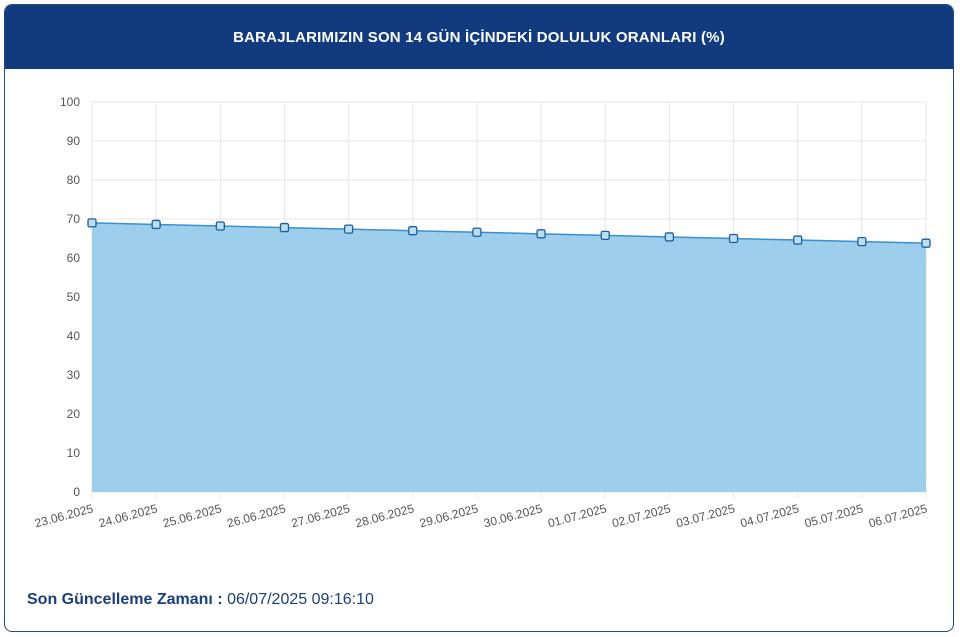 This screenshot has height=637, width=960. Describe the element at coordinates (74, 297) in the screenshot. I see `y-tick-label: 50` at that location.